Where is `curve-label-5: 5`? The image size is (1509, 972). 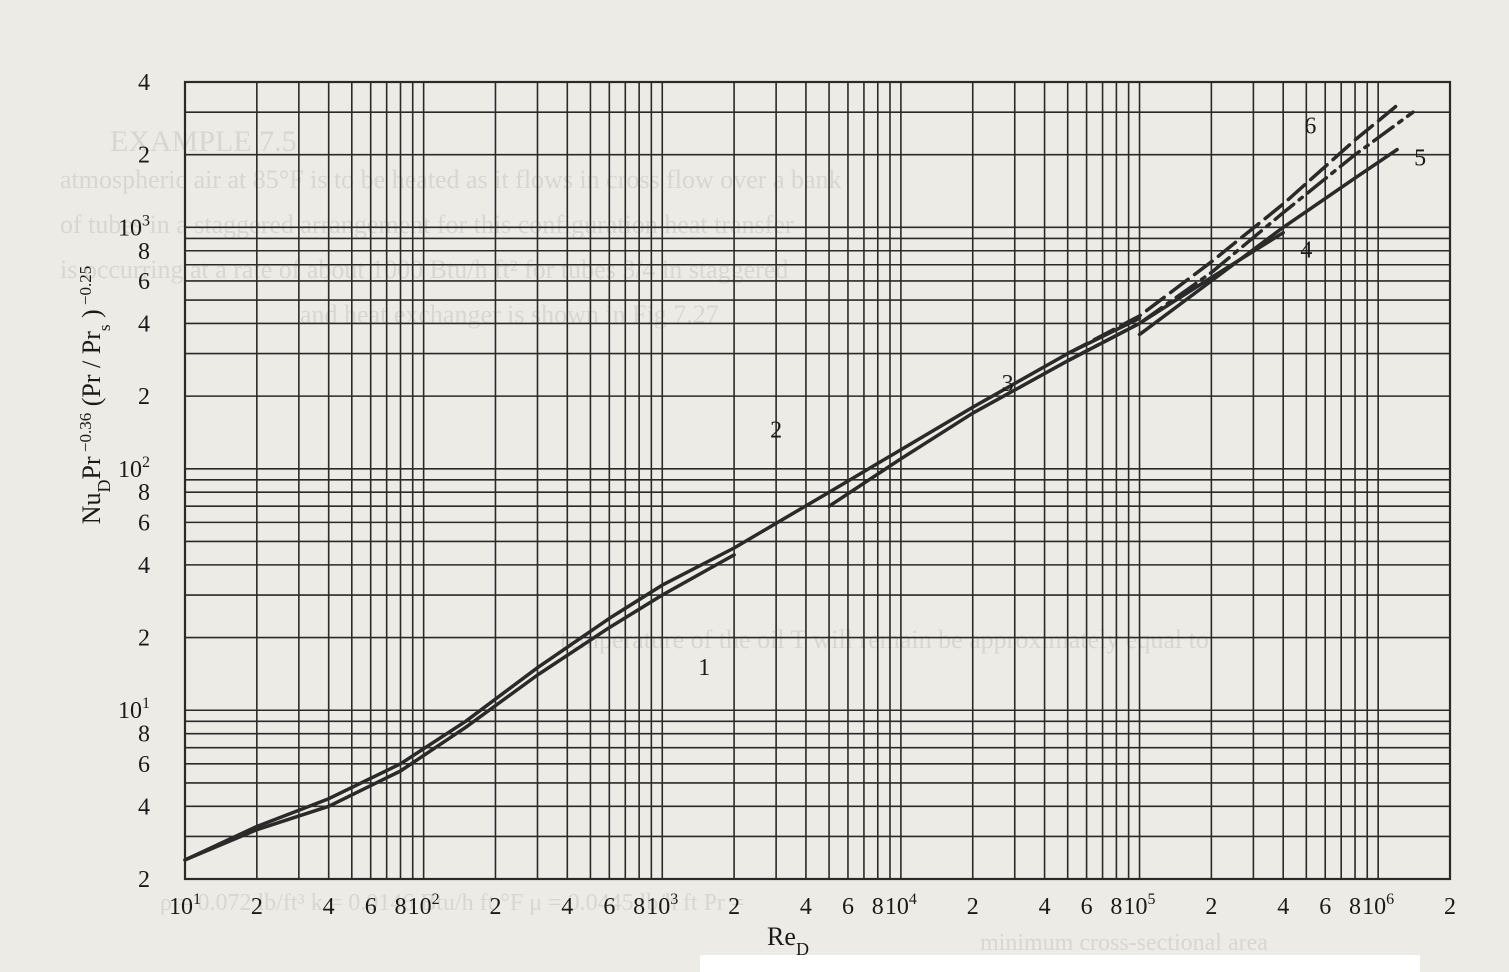 curve-label-5: 5 is located at coordinates (1420, 159).